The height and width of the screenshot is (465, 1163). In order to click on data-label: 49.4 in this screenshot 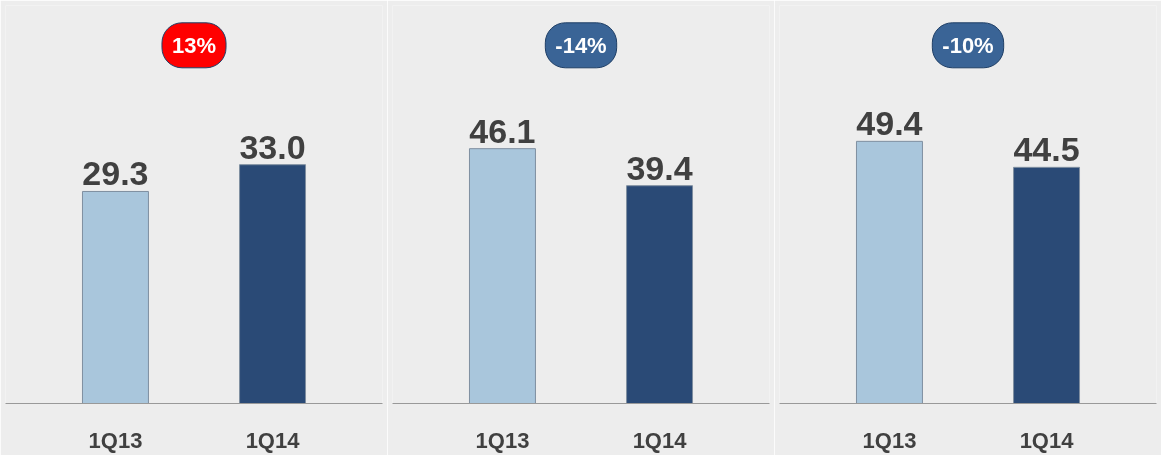, I will do `click(889, 123)`.